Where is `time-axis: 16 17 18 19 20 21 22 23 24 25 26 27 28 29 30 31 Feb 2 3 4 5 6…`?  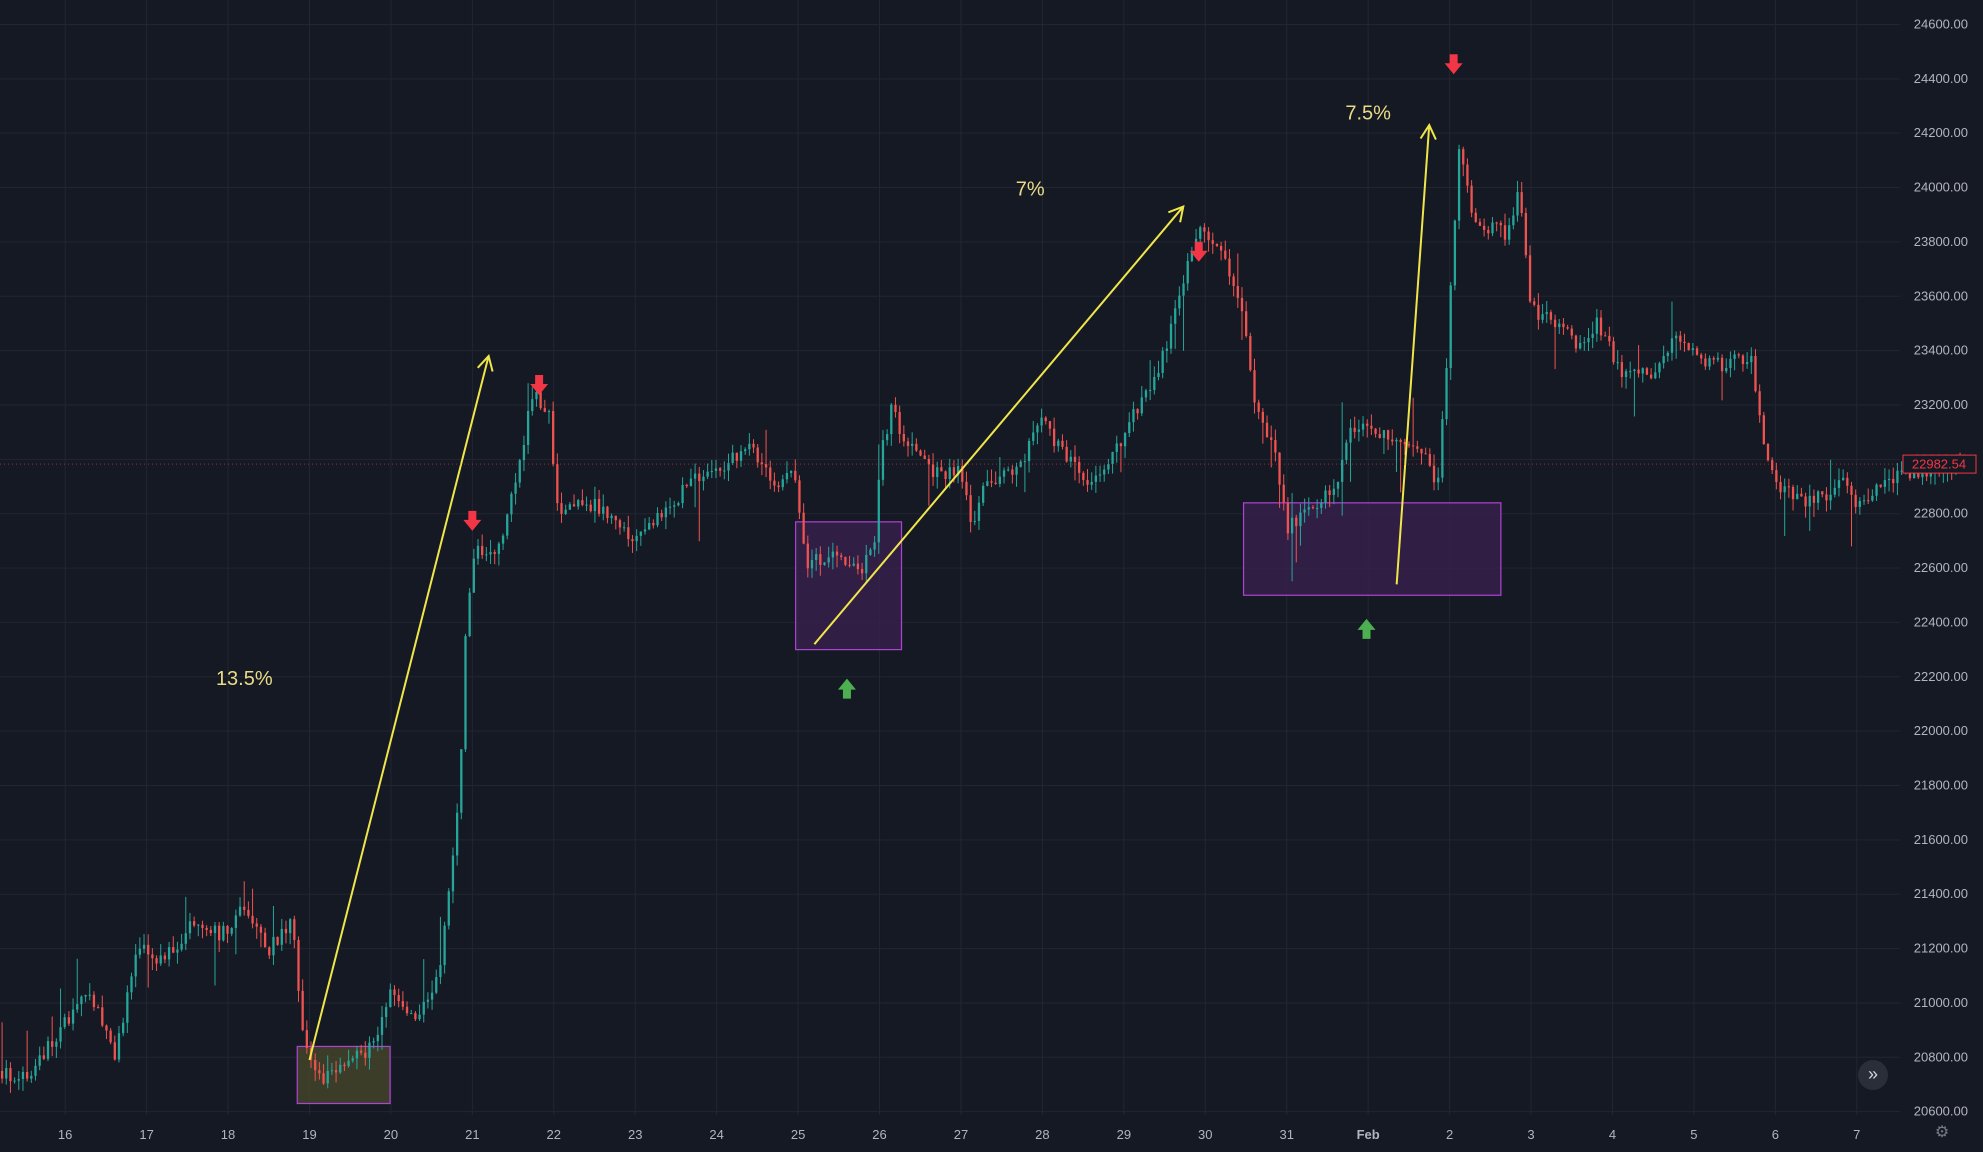
time-axis: 16 17 18 19 20 21 22 23 24 25 26 27 28 29 30 31 Feb 2 3 4 5 6… is located at coordinates (959, 1134).